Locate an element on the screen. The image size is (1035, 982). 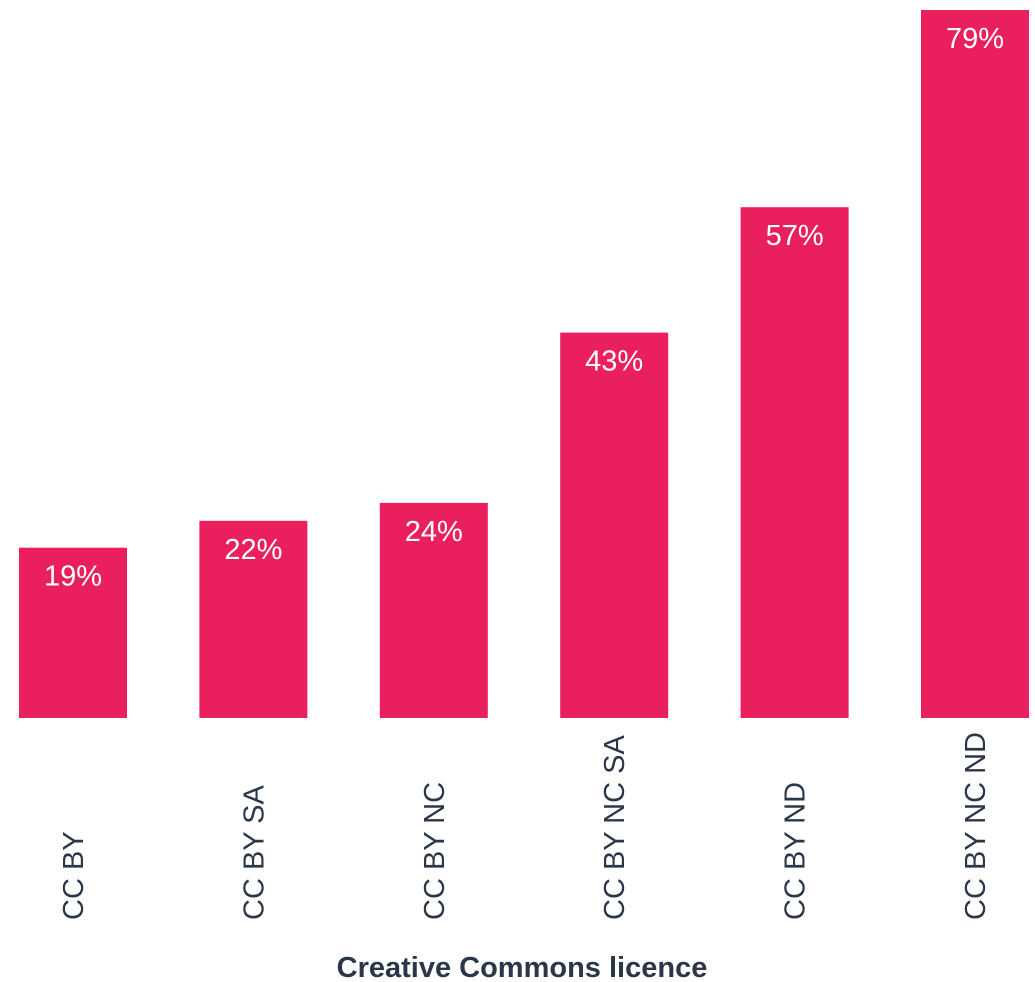
bar-value-label-1: 22% is located at coordinates (253, 550).